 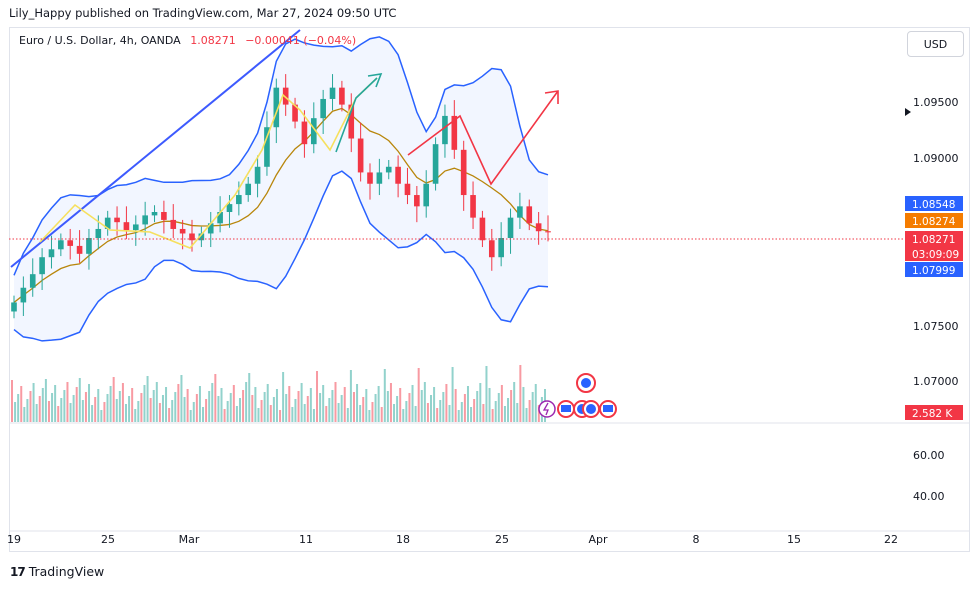 I want to click on price-tag-label: 03:09:09, so click(x=935, y=255).